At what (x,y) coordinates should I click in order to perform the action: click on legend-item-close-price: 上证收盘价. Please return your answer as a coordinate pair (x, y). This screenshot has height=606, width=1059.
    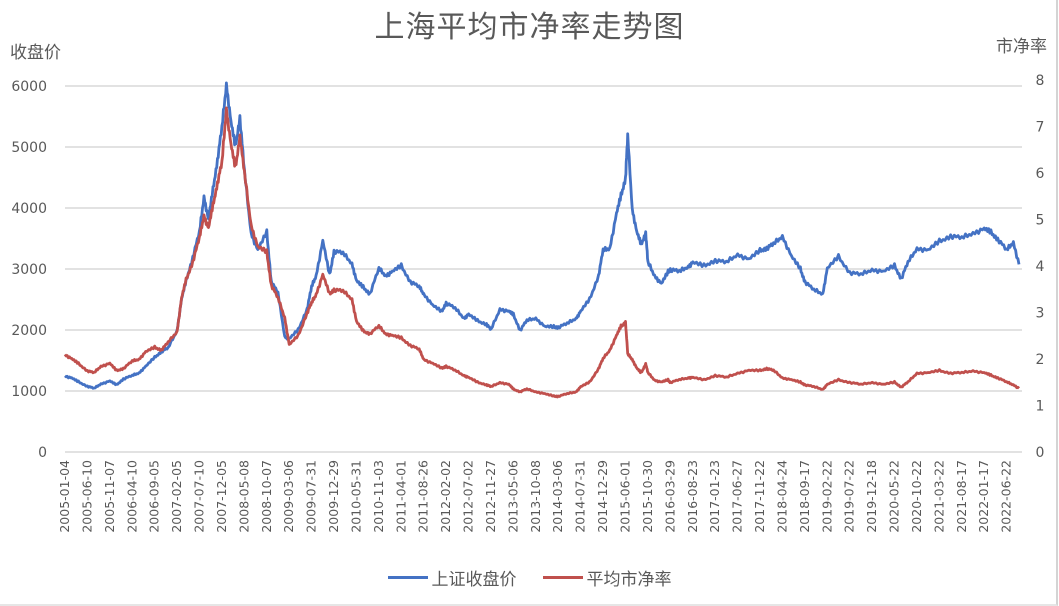
    Looking at the image, I should click on (452, 577).